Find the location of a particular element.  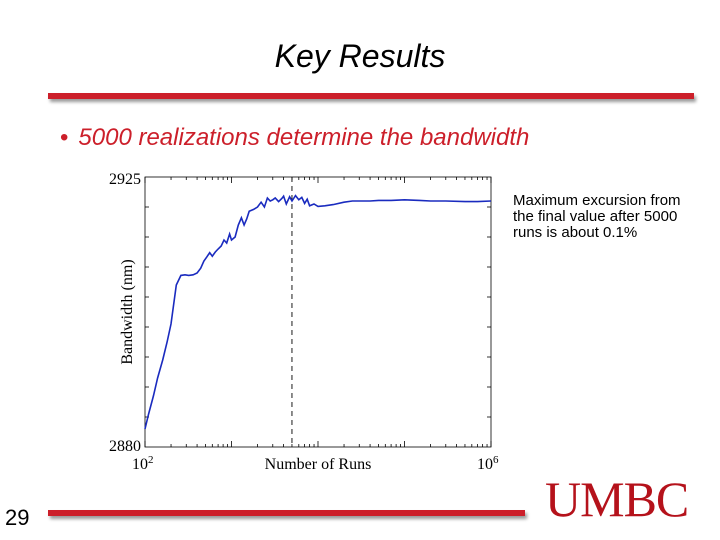

umbc-logo: UMBC is located at coordinates (617, 499).